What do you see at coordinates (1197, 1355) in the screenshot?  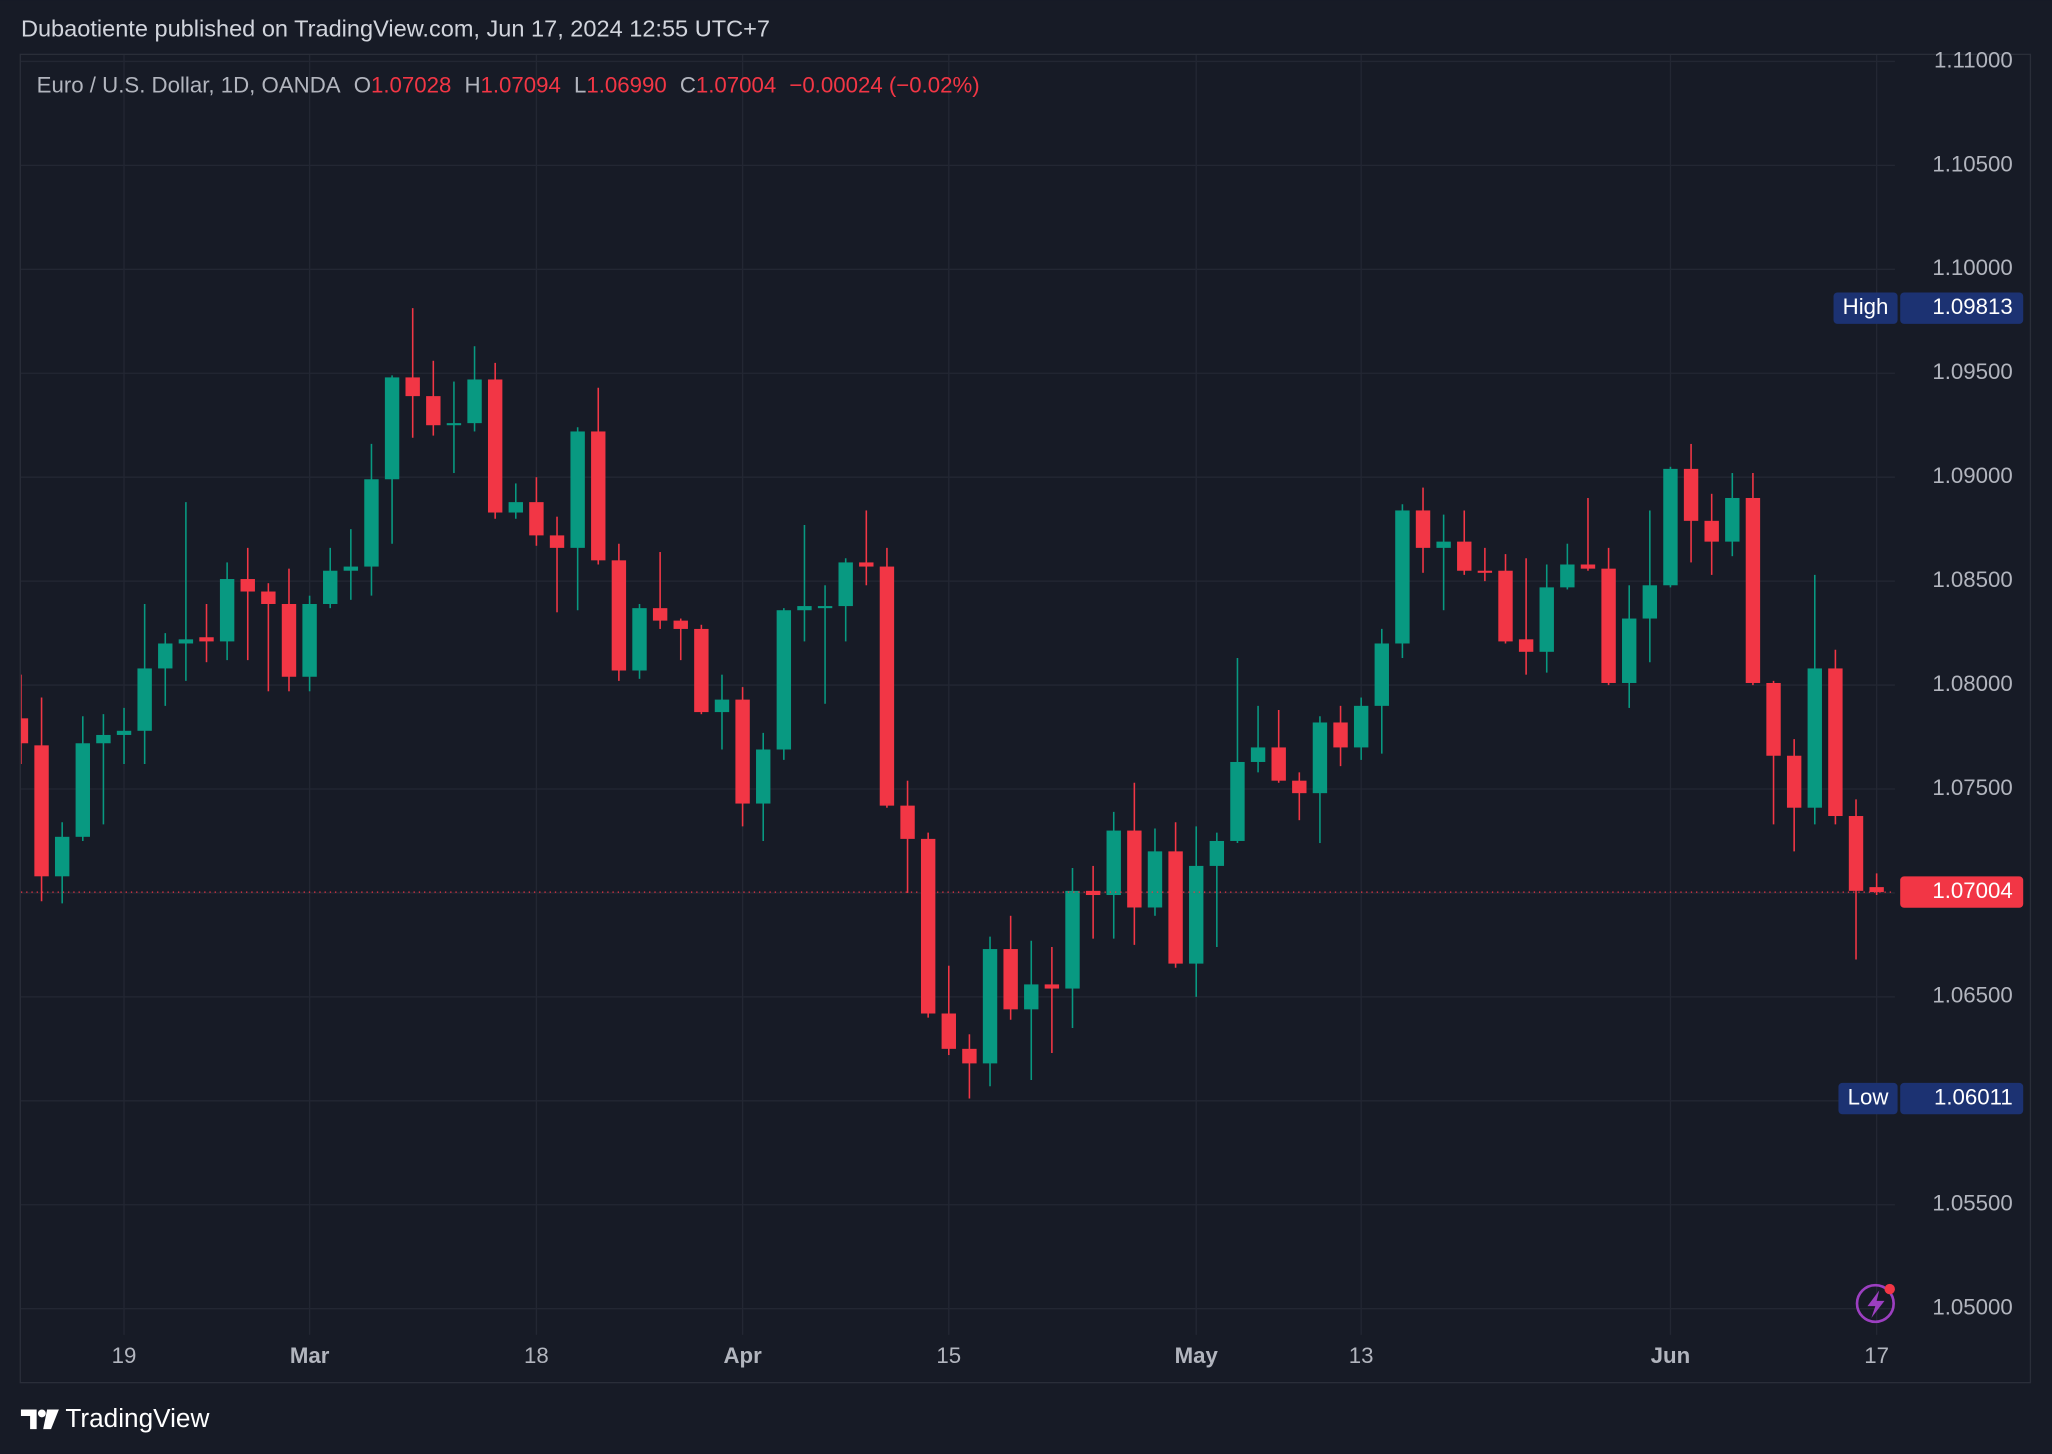 I see `x-tick-label: May` at bounding box center [1197, 1355].